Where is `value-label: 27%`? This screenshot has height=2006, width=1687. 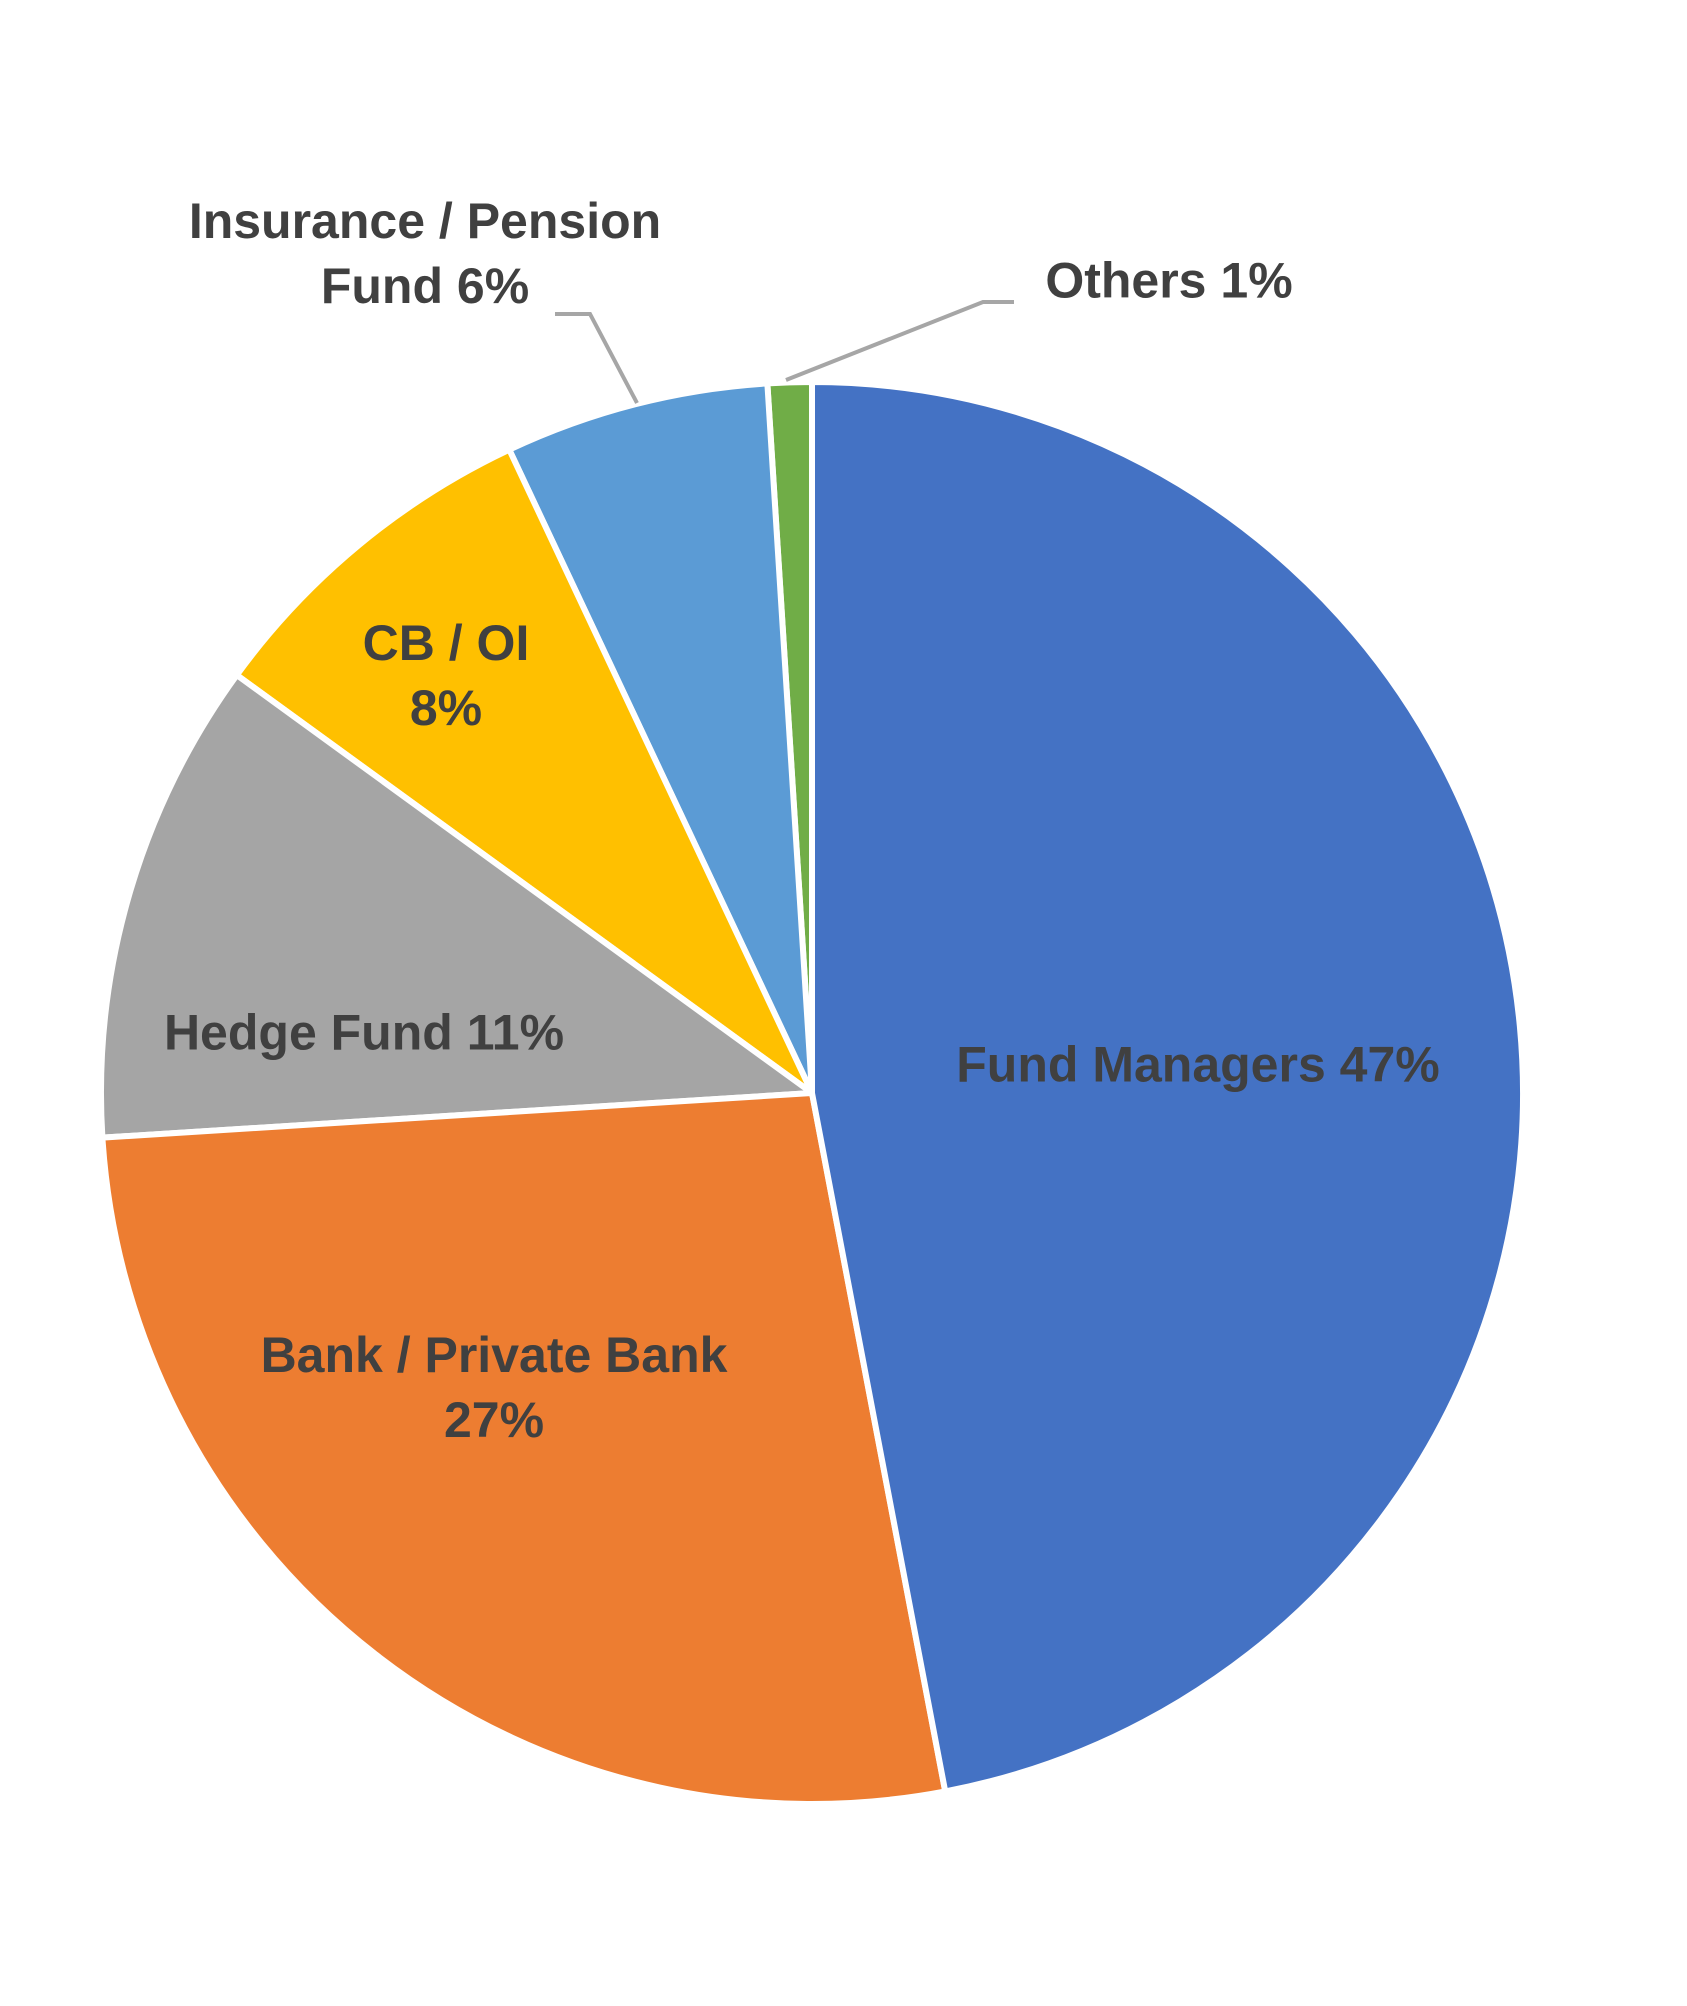
value-label: 27% is located at coordinates (494, 1420).